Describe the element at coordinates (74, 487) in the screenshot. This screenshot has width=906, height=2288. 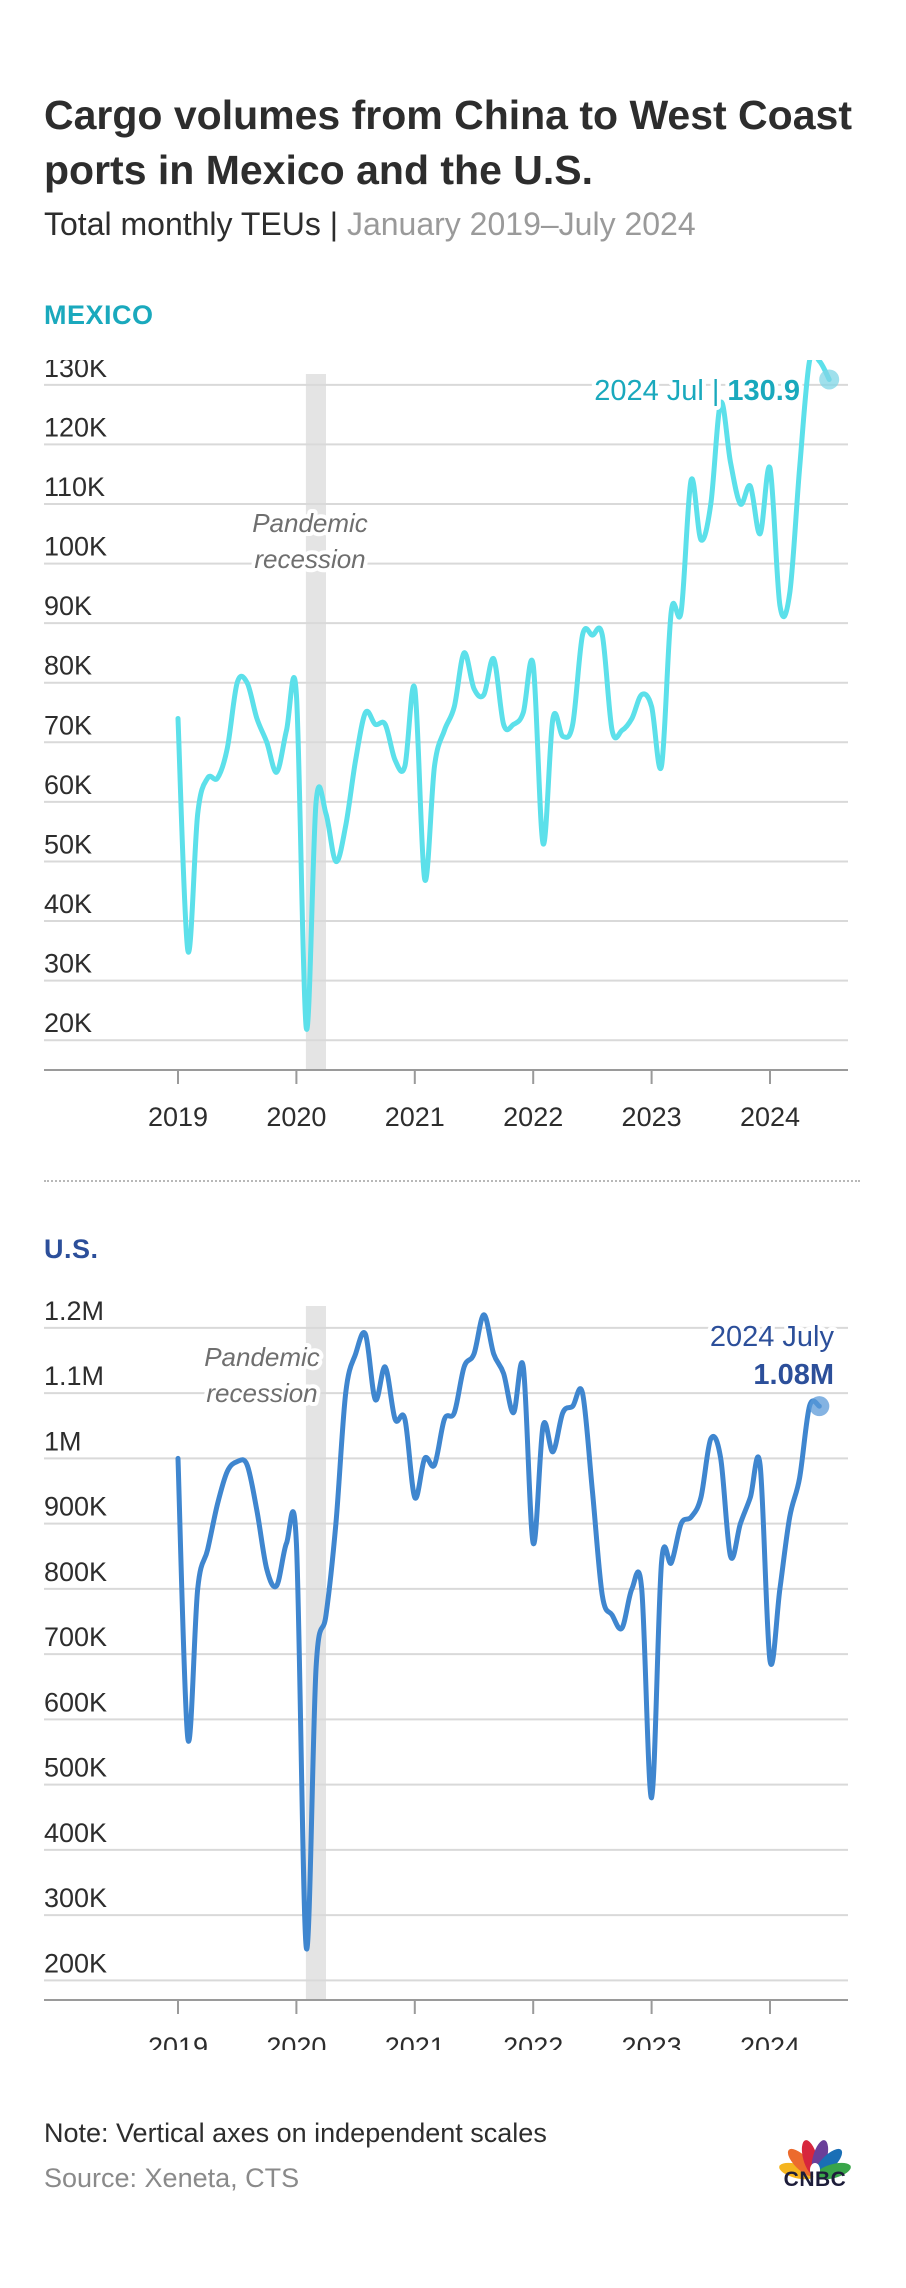
I see `y-tick-label: 110K` at that location.